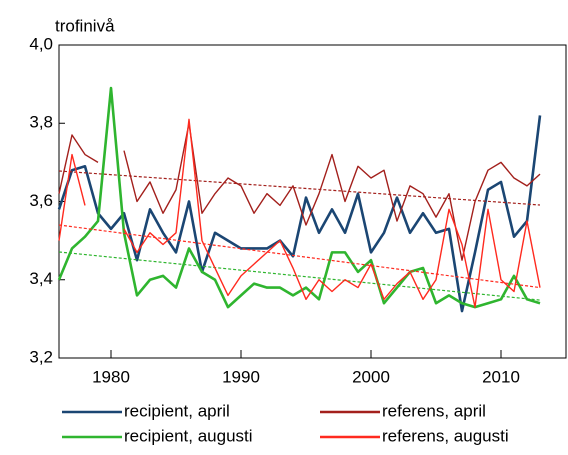  I want to click on legend-label: recipient, april, so click(177, 410).